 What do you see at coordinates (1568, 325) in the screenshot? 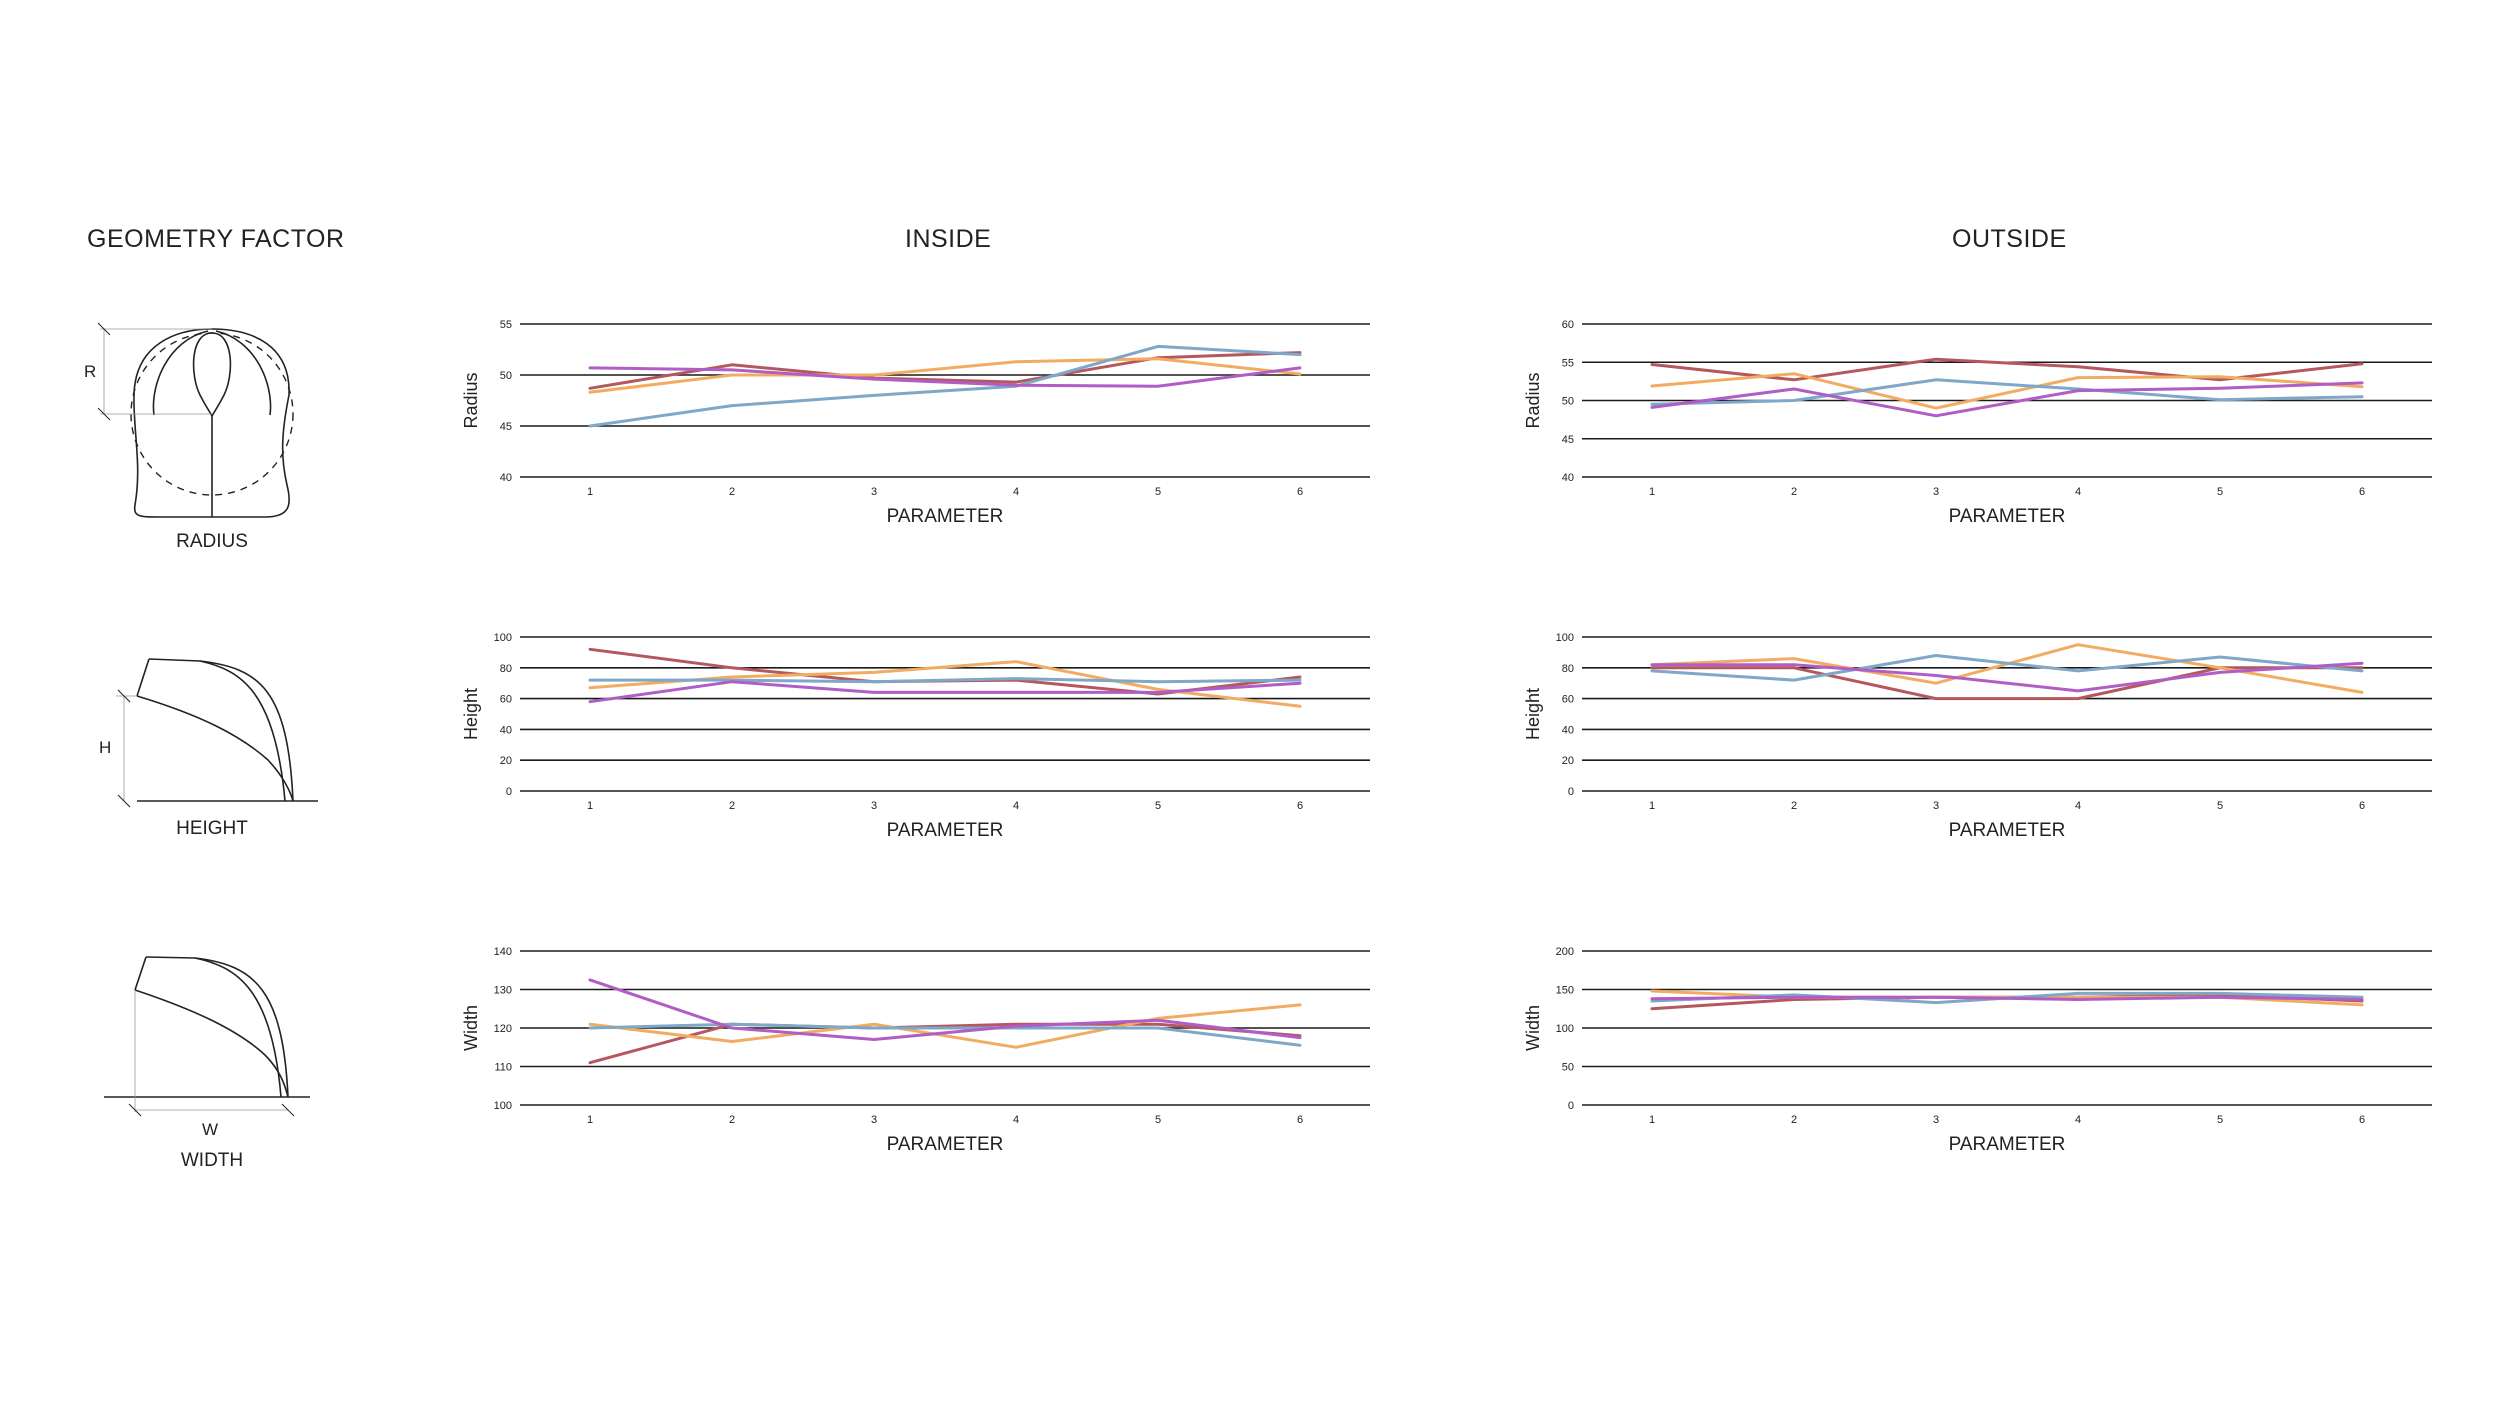
I see `outside-radius-ytick-label: 60` at bounding box center [1568, 325].